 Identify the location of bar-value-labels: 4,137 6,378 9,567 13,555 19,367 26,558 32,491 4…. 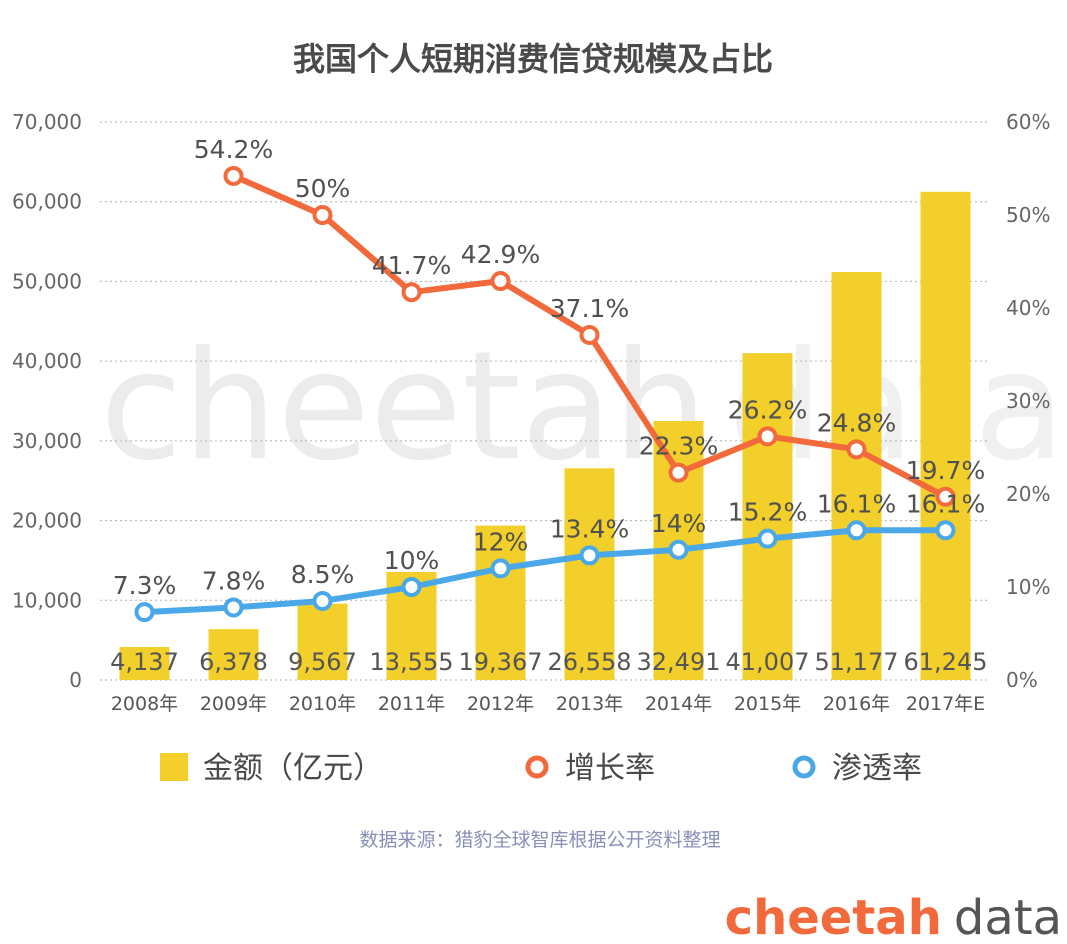
(548, 662).